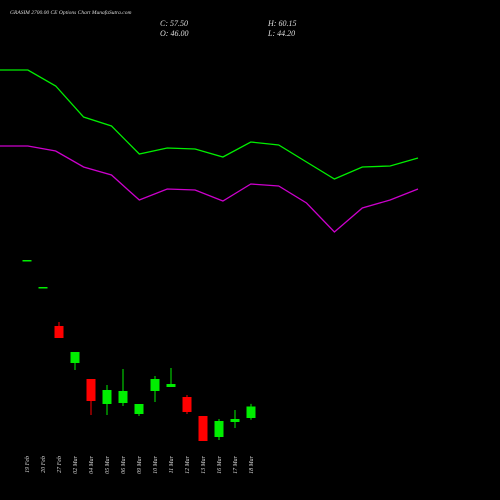  What do you see at coordinates (91, 464) in the screenshot?
I see `x-tick-label: 04 Mar` at bounding box center [91, 464].